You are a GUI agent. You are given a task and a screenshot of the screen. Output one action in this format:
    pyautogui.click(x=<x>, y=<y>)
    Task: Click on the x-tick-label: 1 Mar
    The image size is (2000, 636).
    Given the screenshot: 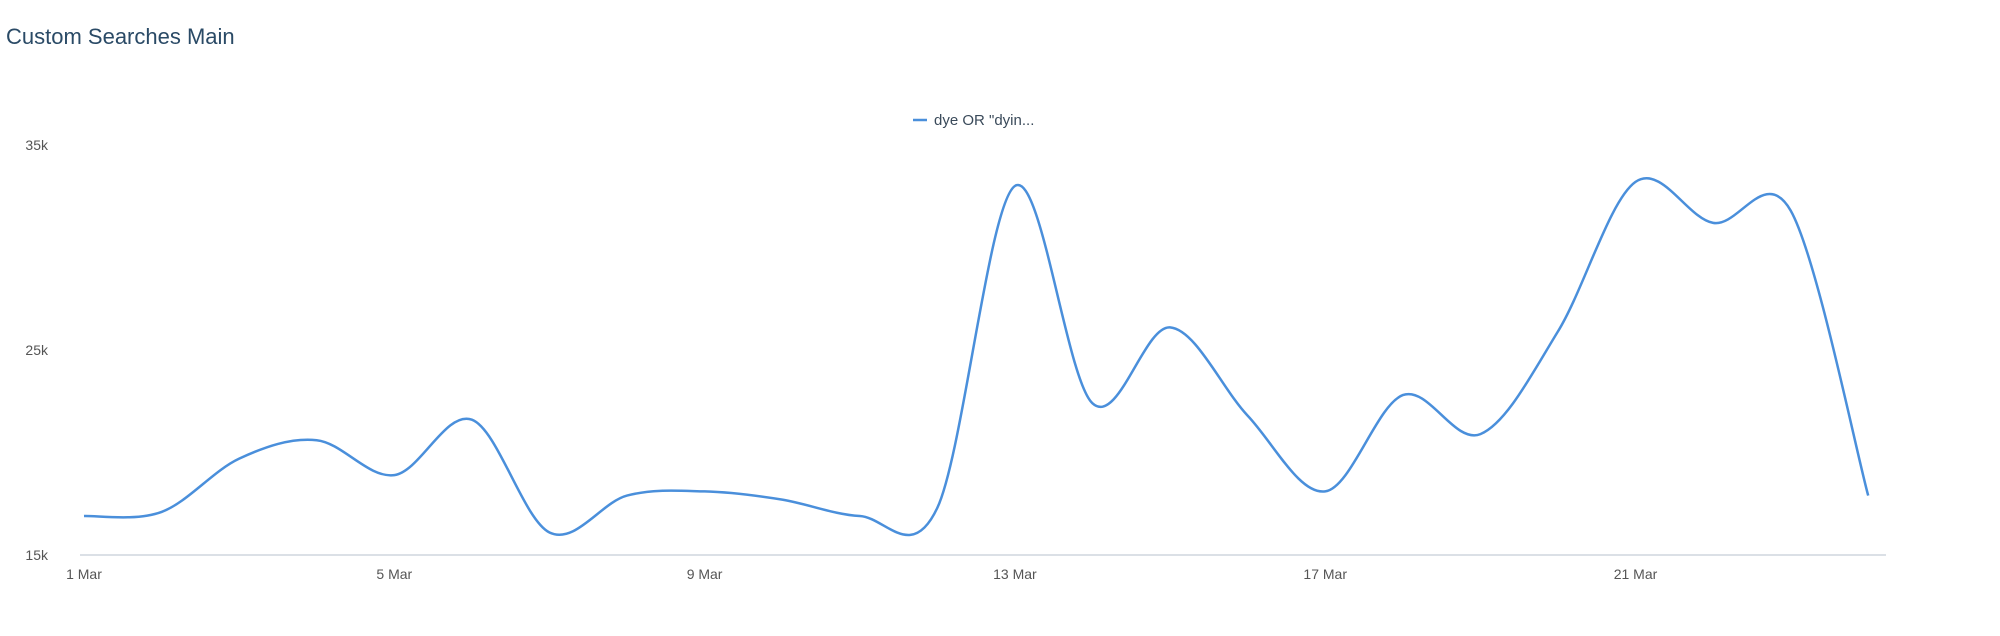 What is the action you would take?
    pyautogui.click(x=84, y=574)
    